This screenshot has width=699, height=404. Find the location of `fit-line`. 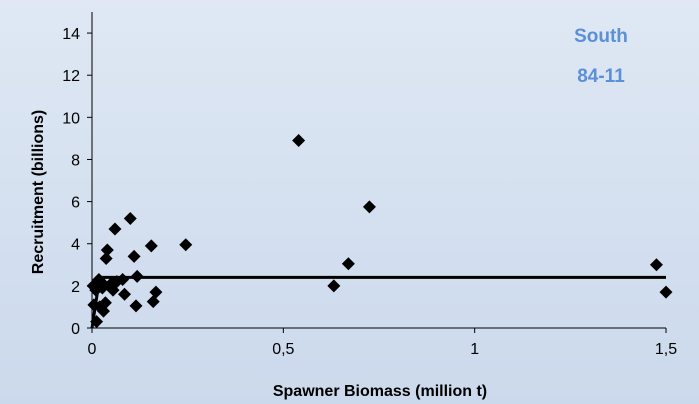

fit-line is located at coordinates (378, 302).